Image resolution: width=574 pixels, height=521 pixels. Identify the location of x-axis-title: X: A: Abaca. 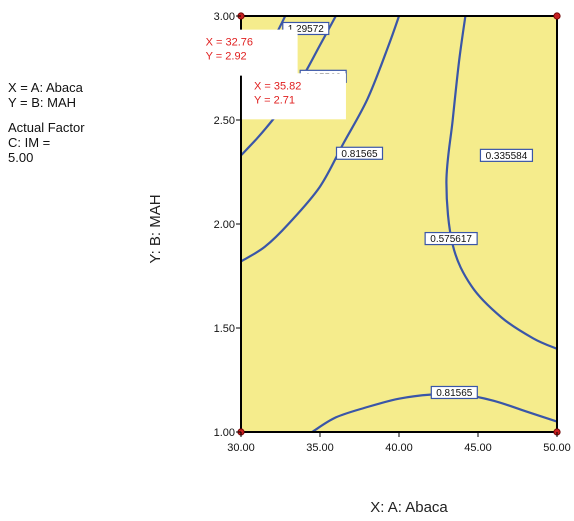
(409, 507).